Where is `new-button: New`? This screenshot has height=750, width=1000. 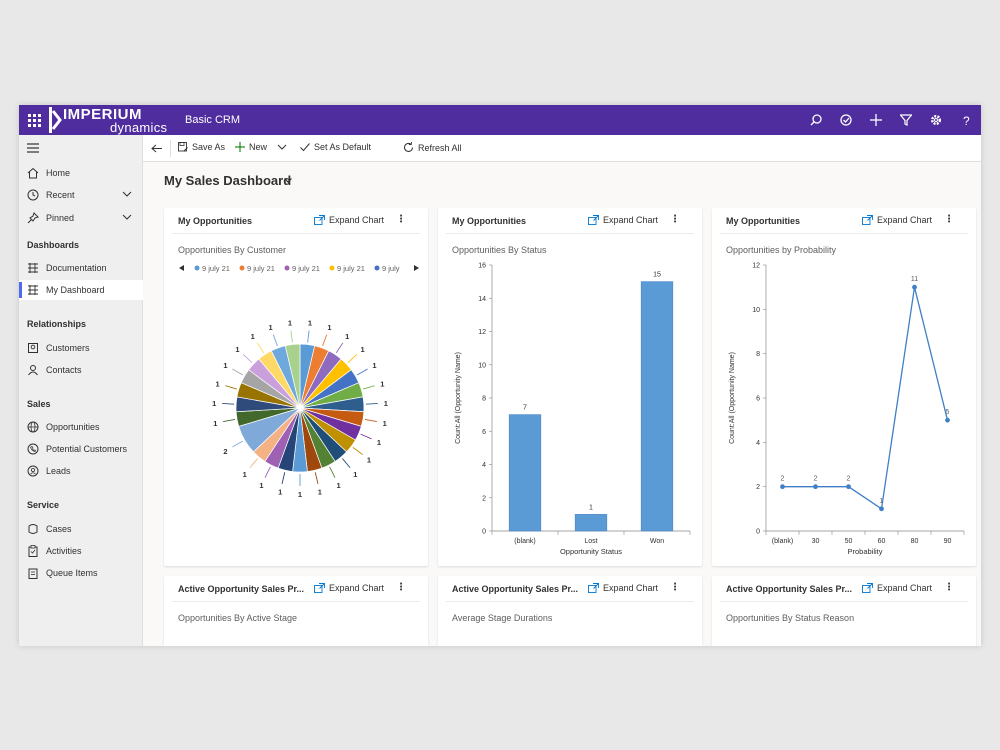
new-button: New is located at coordinates (262, 147).